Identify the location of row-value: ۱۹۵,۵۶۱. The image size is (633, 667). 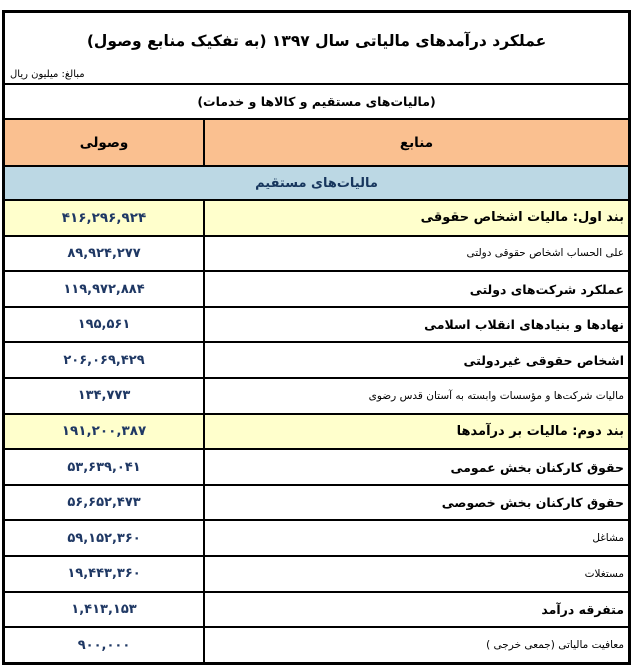
(105, 324).